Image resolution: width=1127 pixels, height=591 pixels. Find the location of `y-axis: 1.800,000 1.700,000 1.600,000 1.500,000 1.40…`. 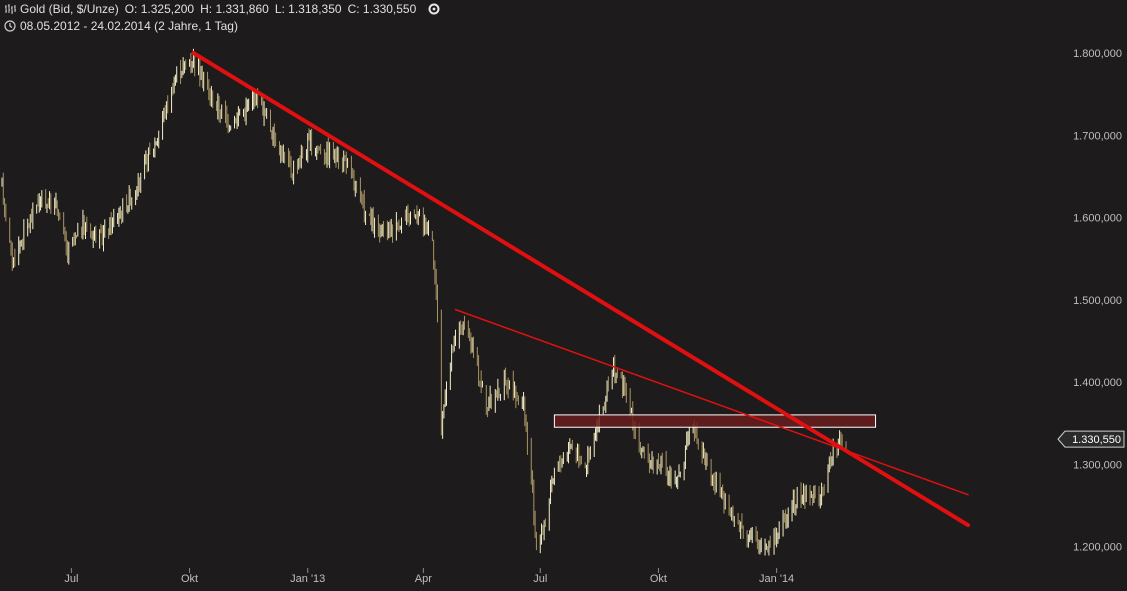

y-axis: 1.800,000 1.700,000 1.600,000 1.500,000 1.40… is located at coordinates (1097, 301).